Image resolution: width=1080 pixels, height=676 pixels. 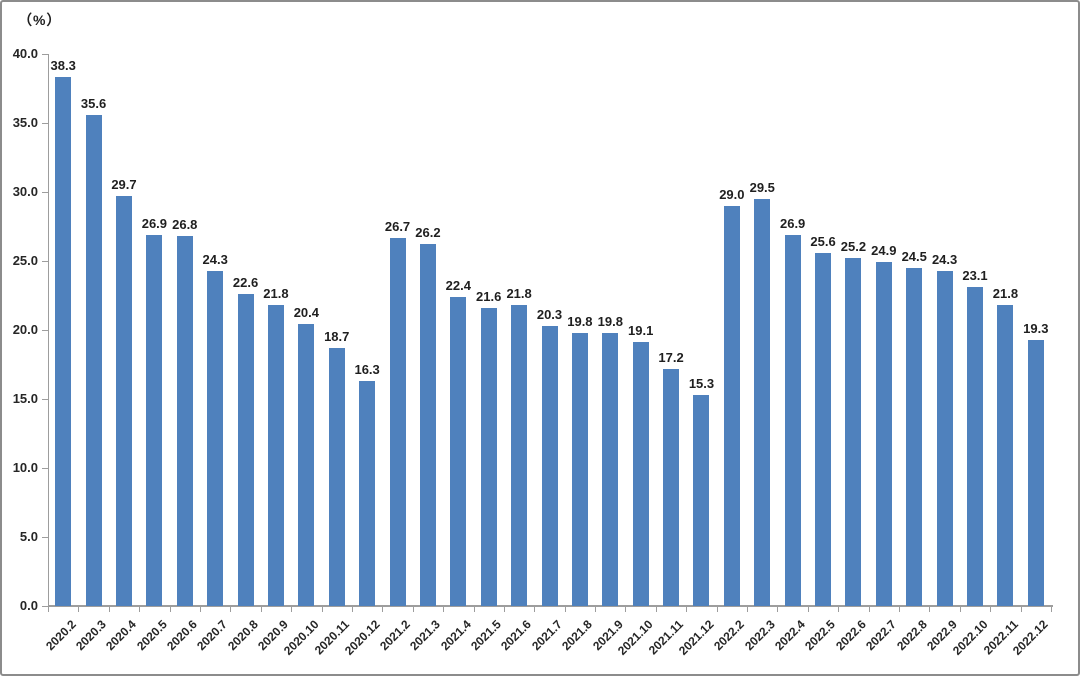 I want to click on x-axis-tick-label: 2021.7, so click(x=546, y=635).